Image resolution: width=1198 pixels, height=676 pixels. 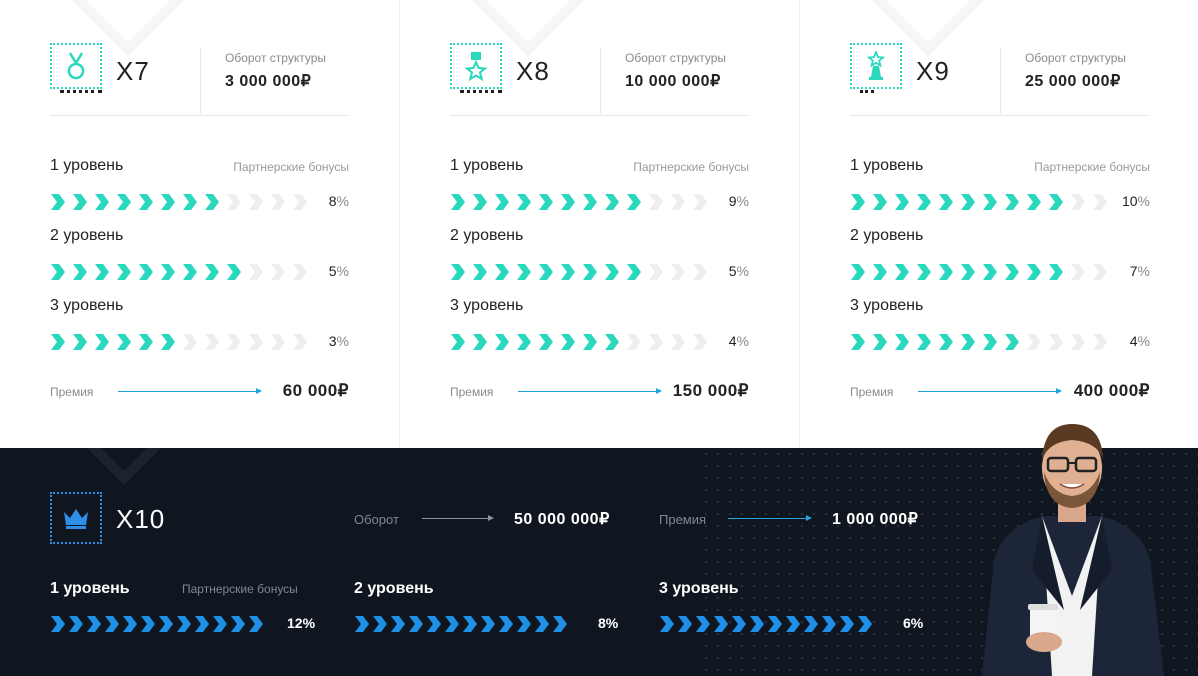 I want to click on premium-label: Премия, so click(x=72, y=392).